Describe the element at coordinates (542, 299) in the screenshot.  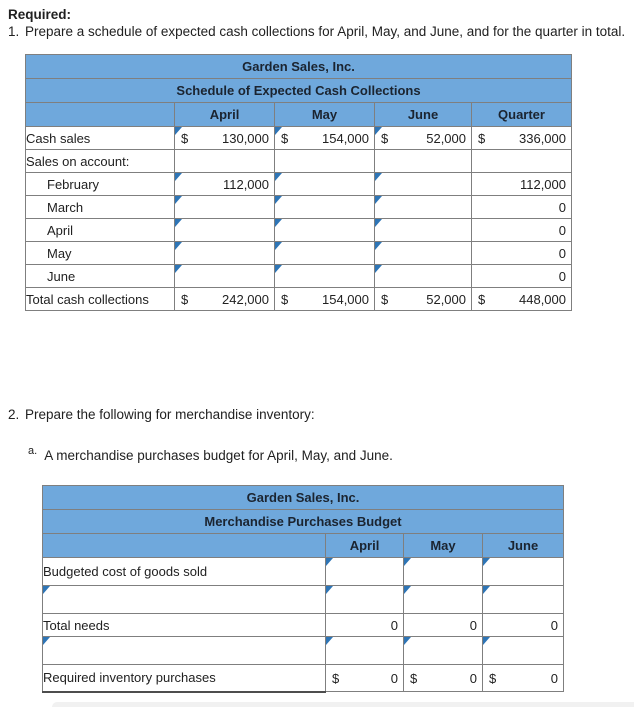
I see `cell-value: 448,000` at that location.